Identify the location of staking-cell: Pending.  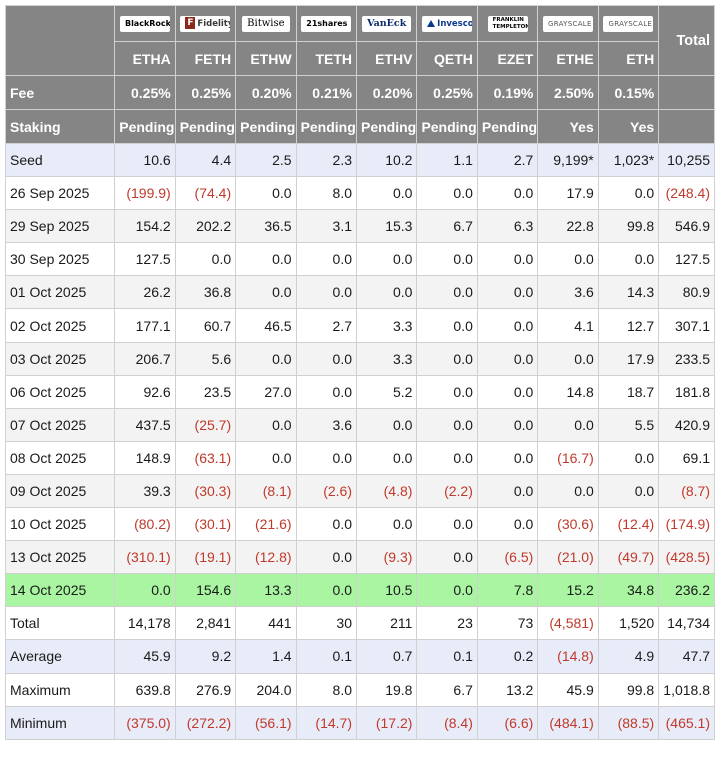
(145, 126).